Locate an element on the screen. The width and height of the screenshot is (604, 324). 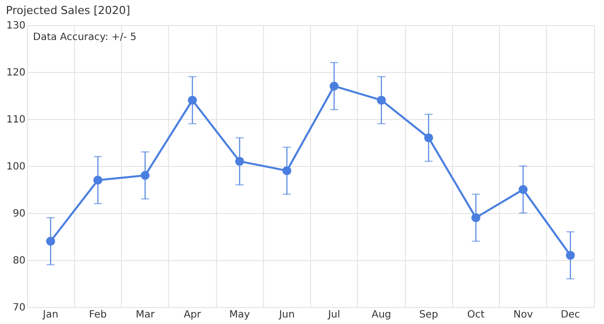
x-tick-label: Nov is located at coordinates (523, 315).